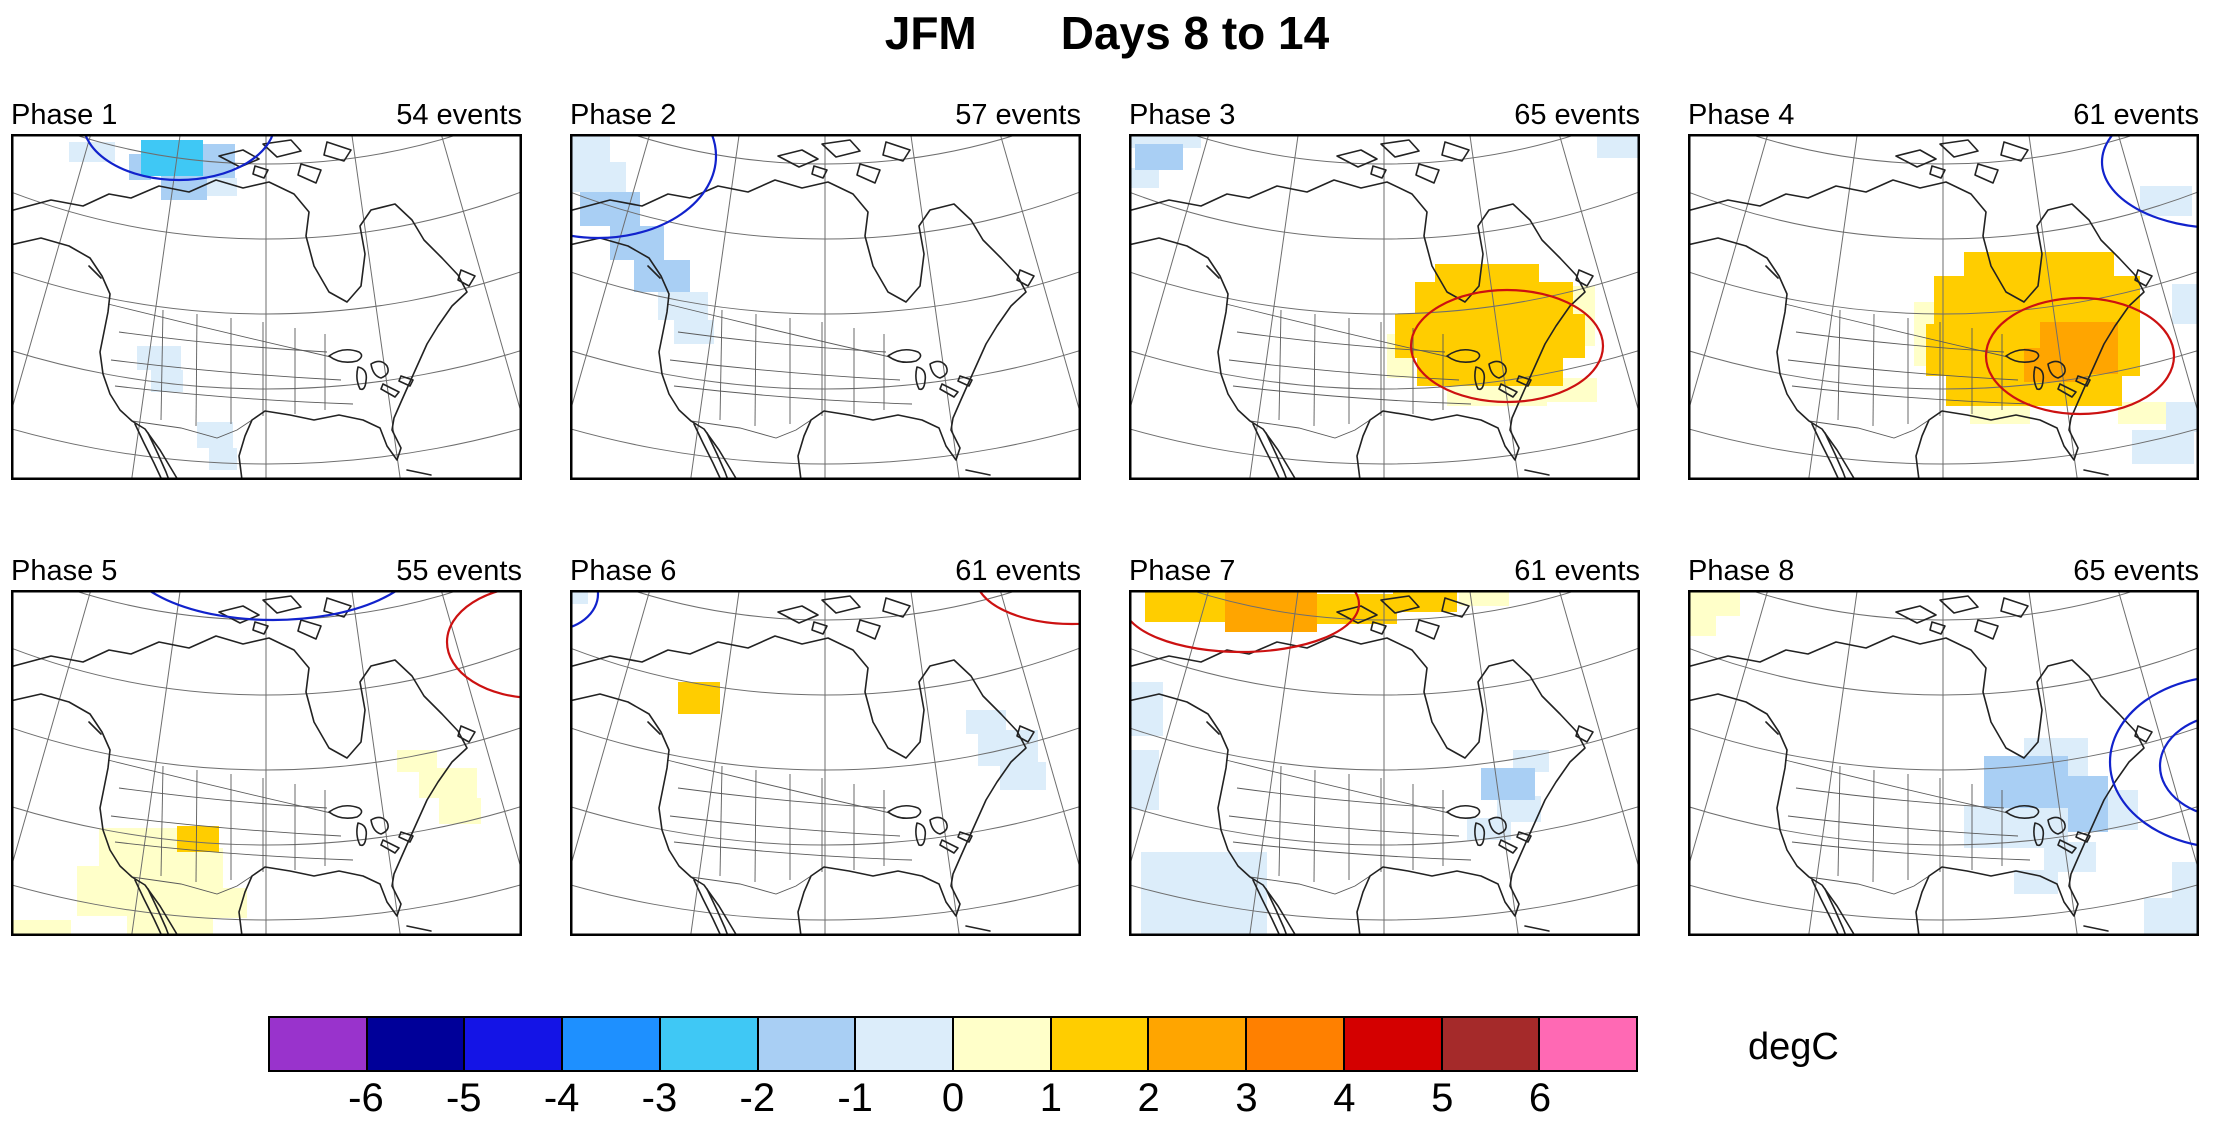 Image resolution: width=2214 pixels, height=1122 pixels. I want to click on colorbar-tick-label: -1, so click(855, 1098).